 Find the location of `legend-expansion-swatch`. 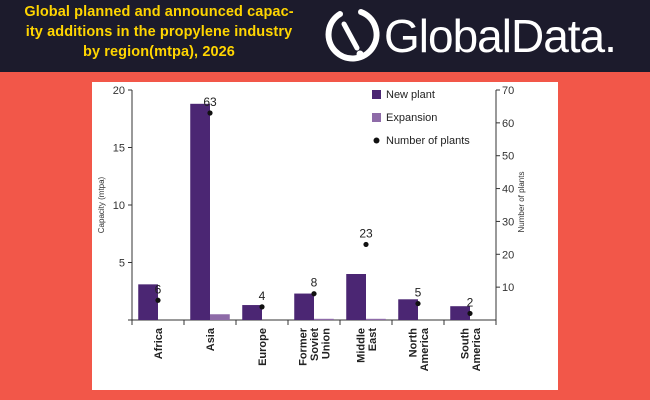

legend-expansion-swatch is located at coordinates (376, 117).